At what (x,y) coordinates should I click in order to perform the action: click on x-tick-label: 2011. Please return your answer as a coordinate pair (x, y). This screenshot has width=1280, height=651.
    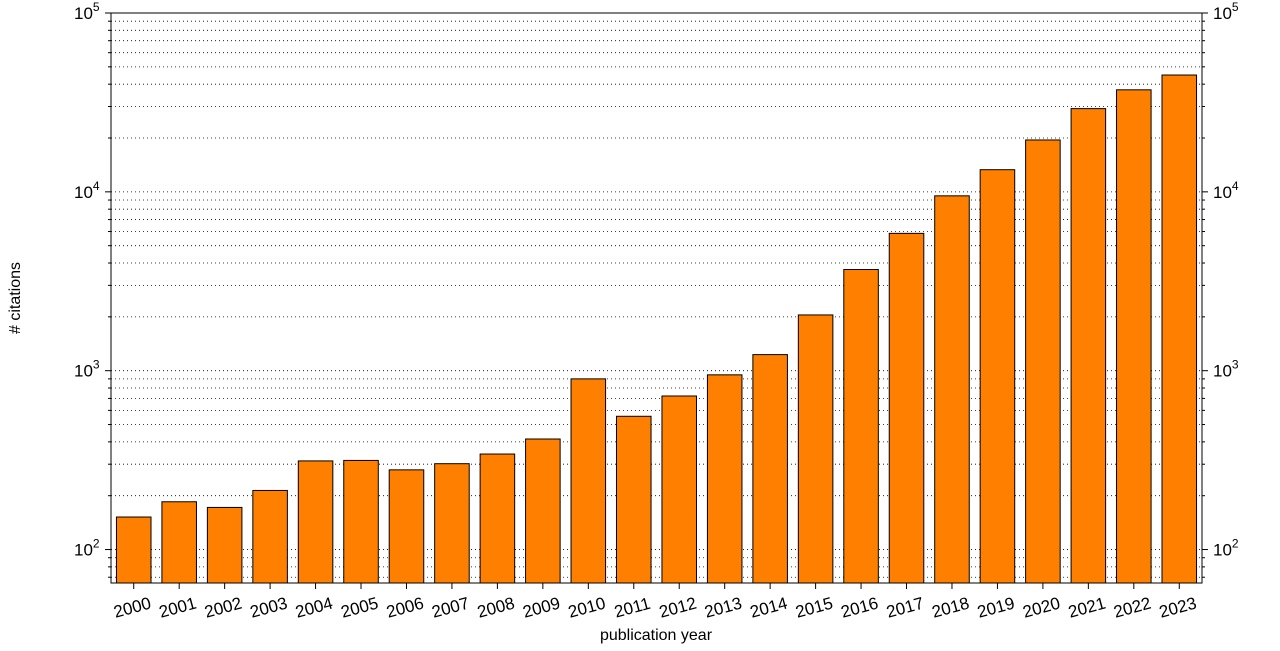
    Looking at the image, I should click on (632, 608).